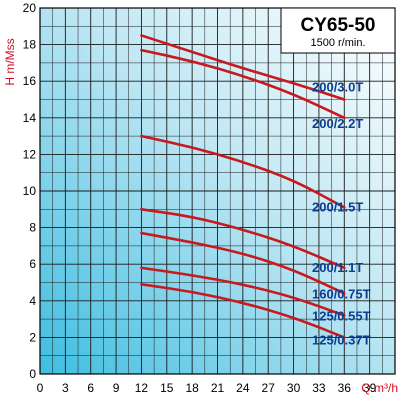  Describe the element at coordinates (32, 374) in the screenshot. I see `y-tick-label: 0` at that location.